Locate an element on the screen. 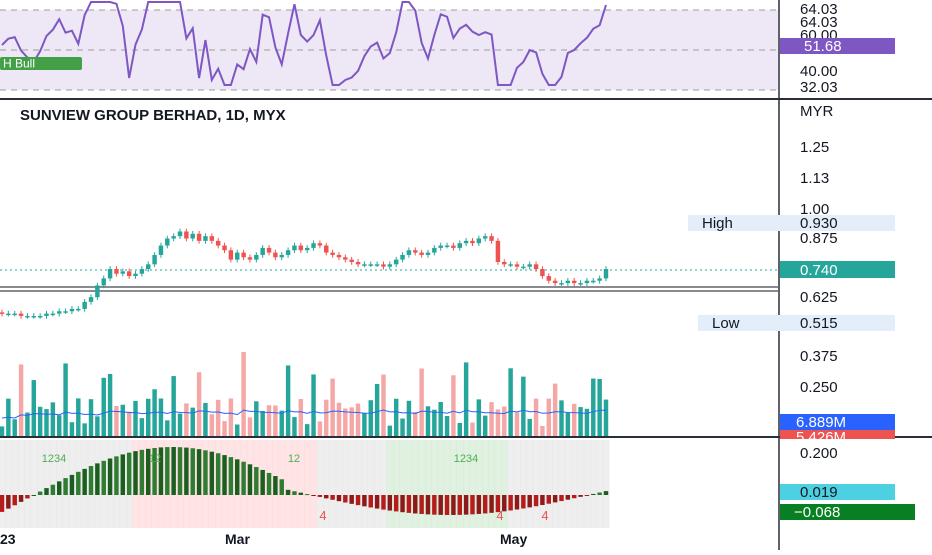  osc-marker-5: 4 is located at coordinates (322, 515).